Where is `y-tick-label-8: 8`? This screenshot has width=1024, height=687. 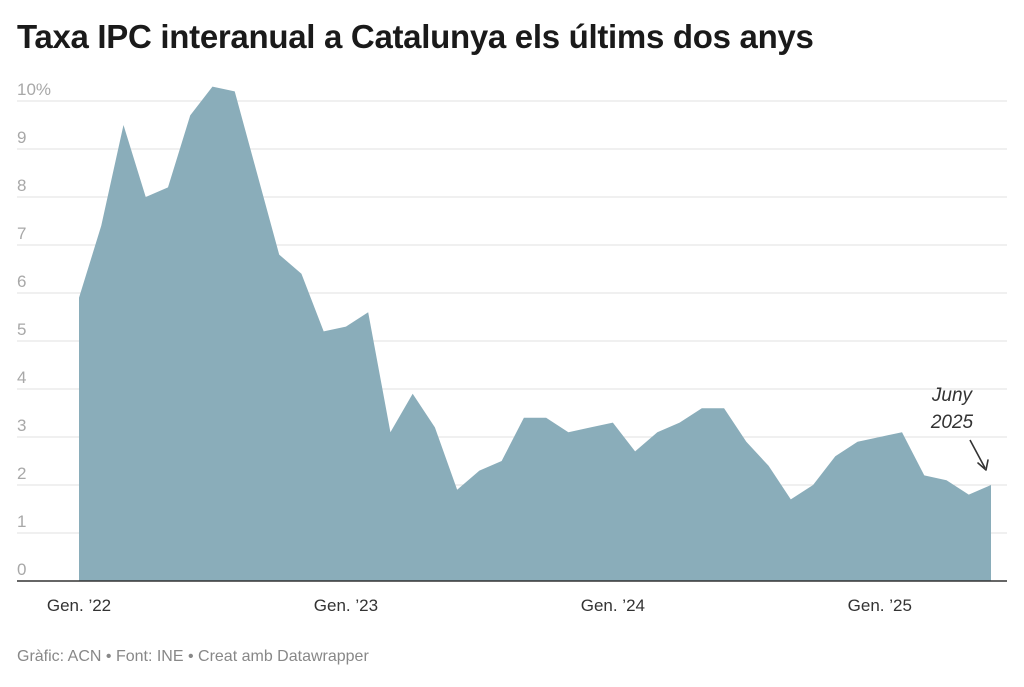 y-tick-label-8: 8 is located at coordinates (21, 185).